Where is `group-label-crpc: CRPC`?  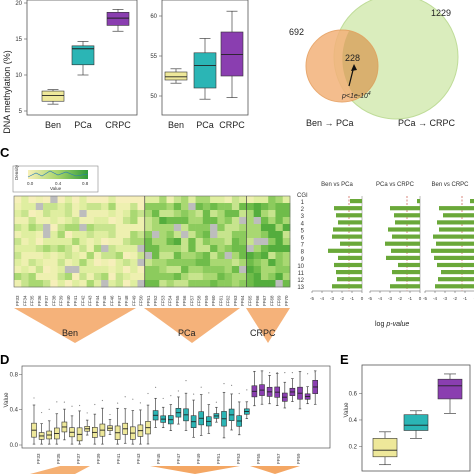
group-label-crpc: CRPC is located at coordinates (263, 333).